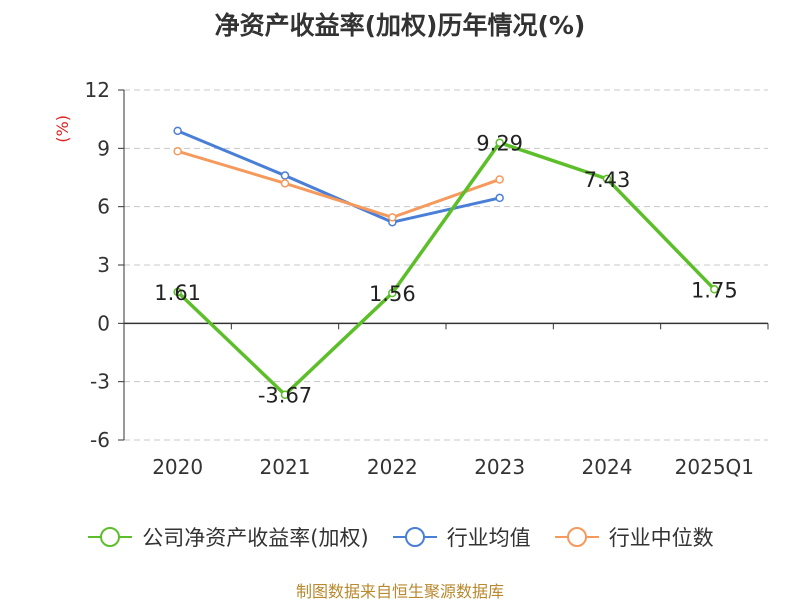 Image resolution: width=800 pixels, height=602 pixels. I want to click on data-label: 9.29, so click(499, 144).